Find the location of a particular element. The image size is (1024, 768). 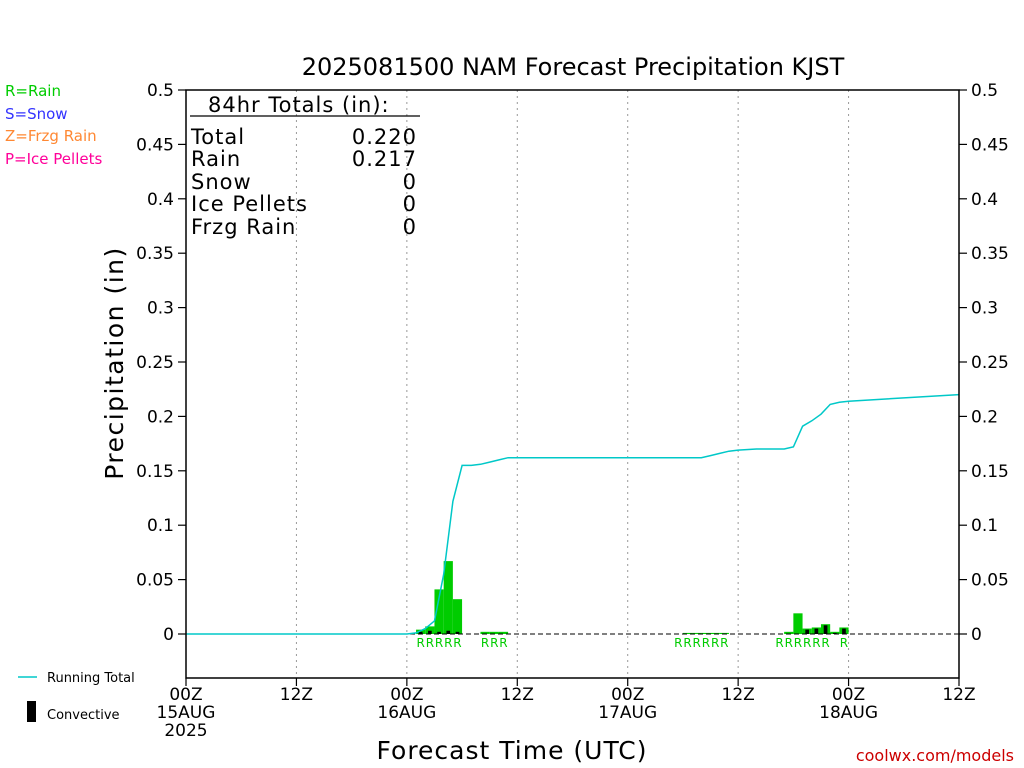

totals-frzg-value: 0 is located at coordinates (410, 227).